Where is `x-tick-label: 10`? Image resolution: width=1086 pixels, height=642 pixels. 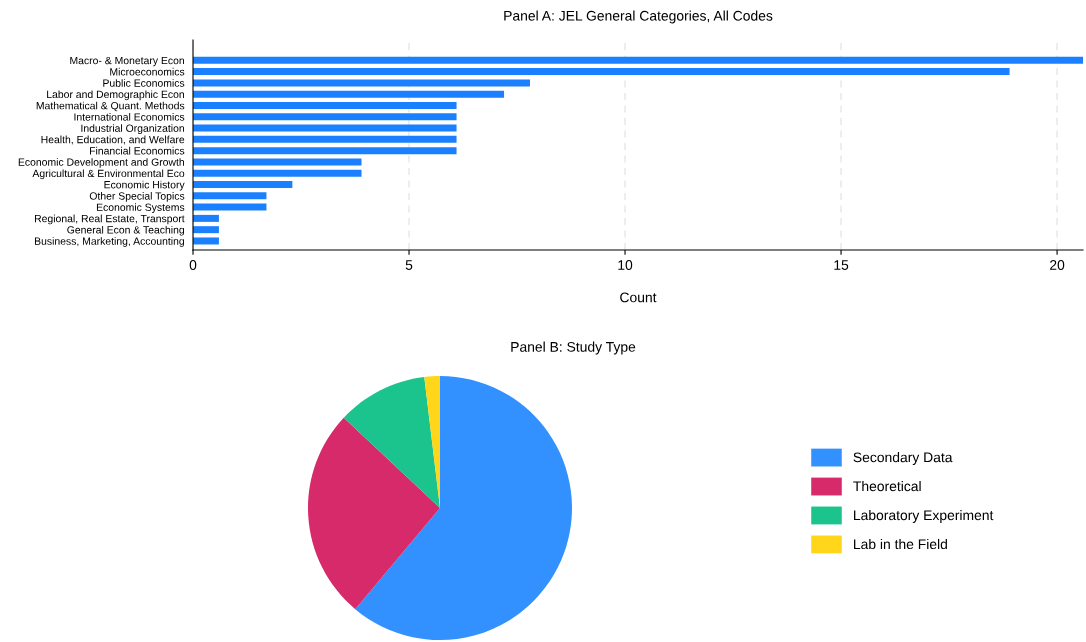 x-tick-label: 10 is located at coordinates (625, 265).